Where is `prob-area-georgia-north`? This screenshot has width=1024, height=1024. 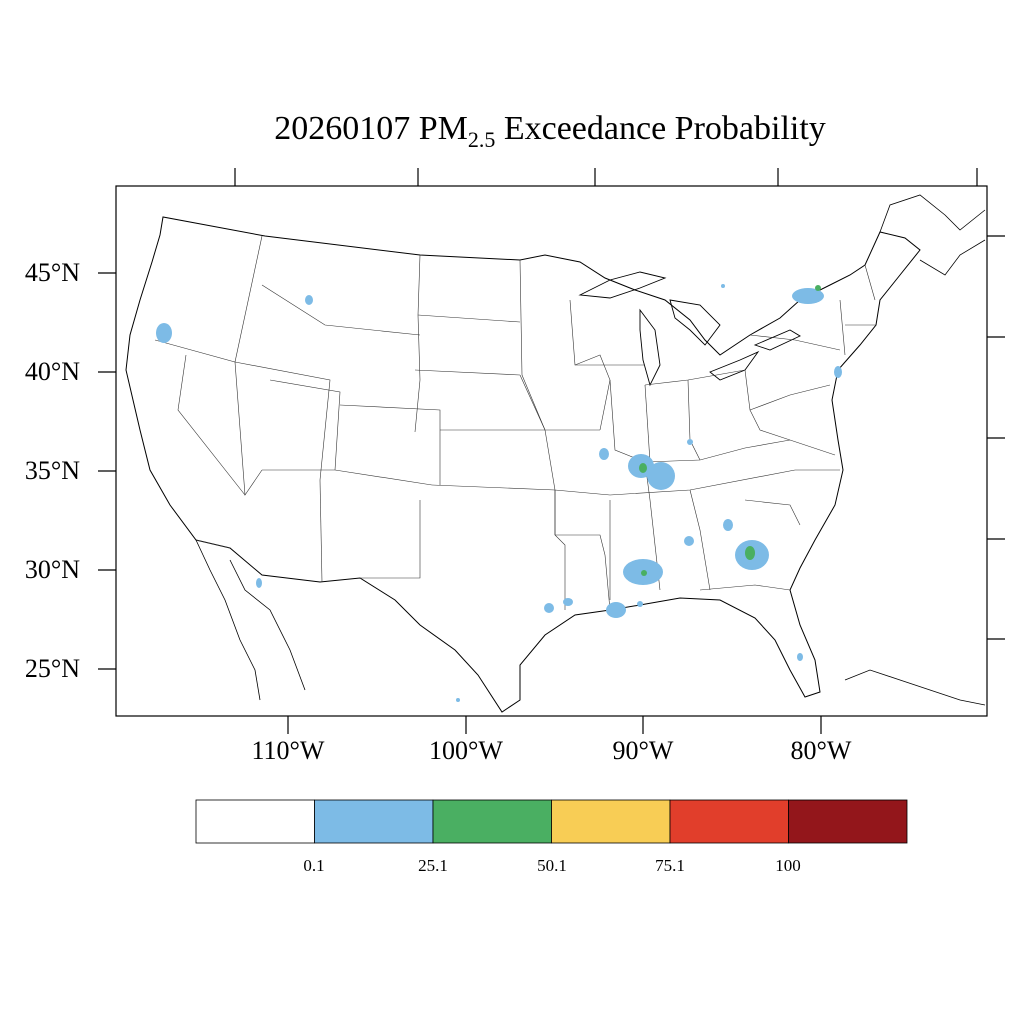
prob-area-georgia-north is located at coordinates (728, 525).